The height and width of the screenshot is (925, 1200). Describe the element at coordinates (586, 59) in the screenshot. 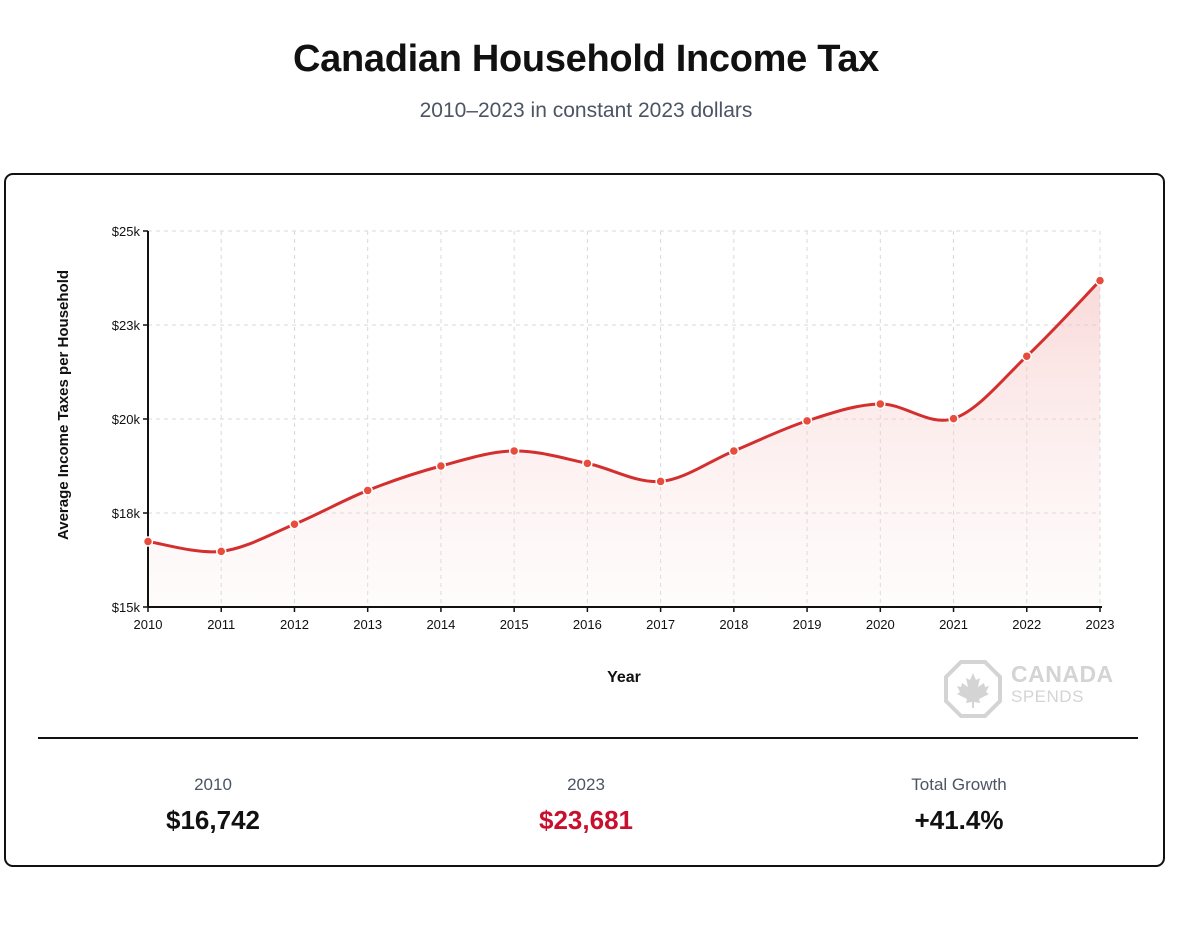

I see `page-title: Canadian Household Income Tax` at that location.